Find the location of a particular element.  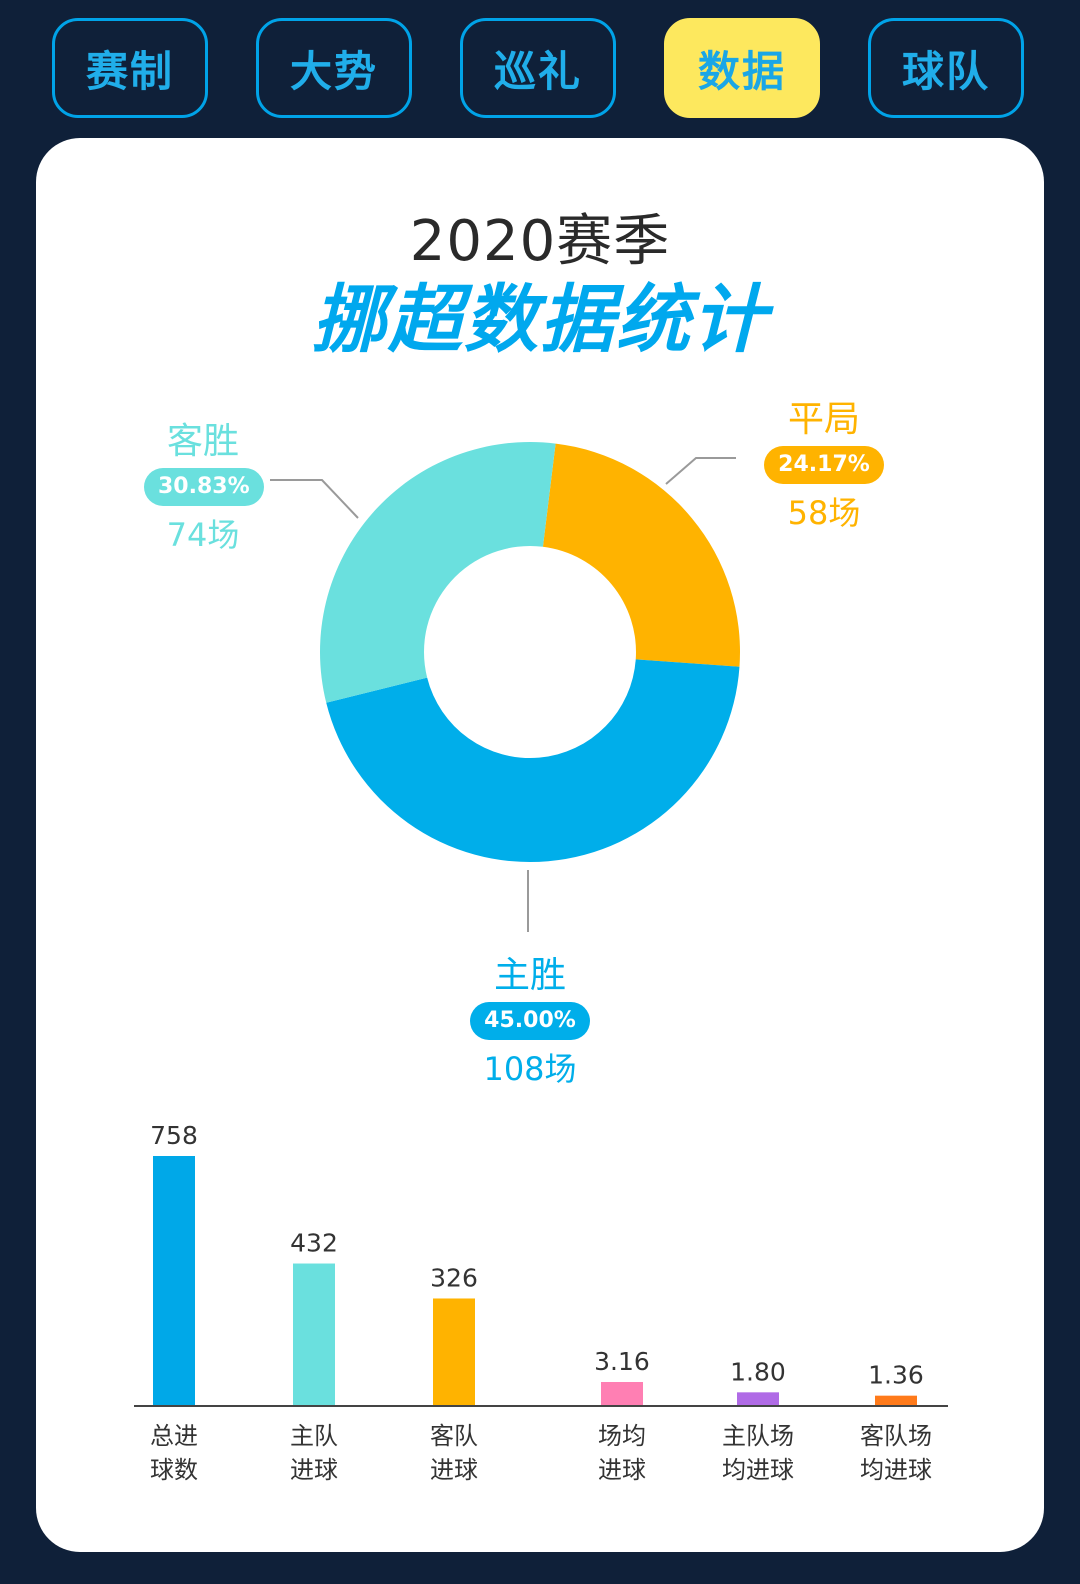

draw-count: 58场 is located at coordinates (824, 513).